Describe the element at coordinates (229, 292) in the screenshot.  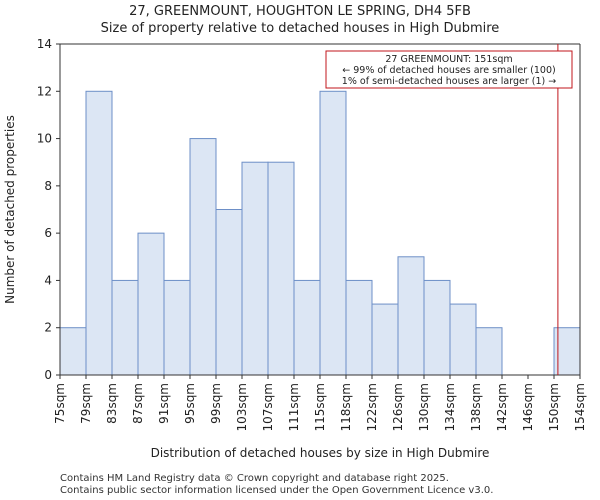
I see `bar-99sqm` at that location.